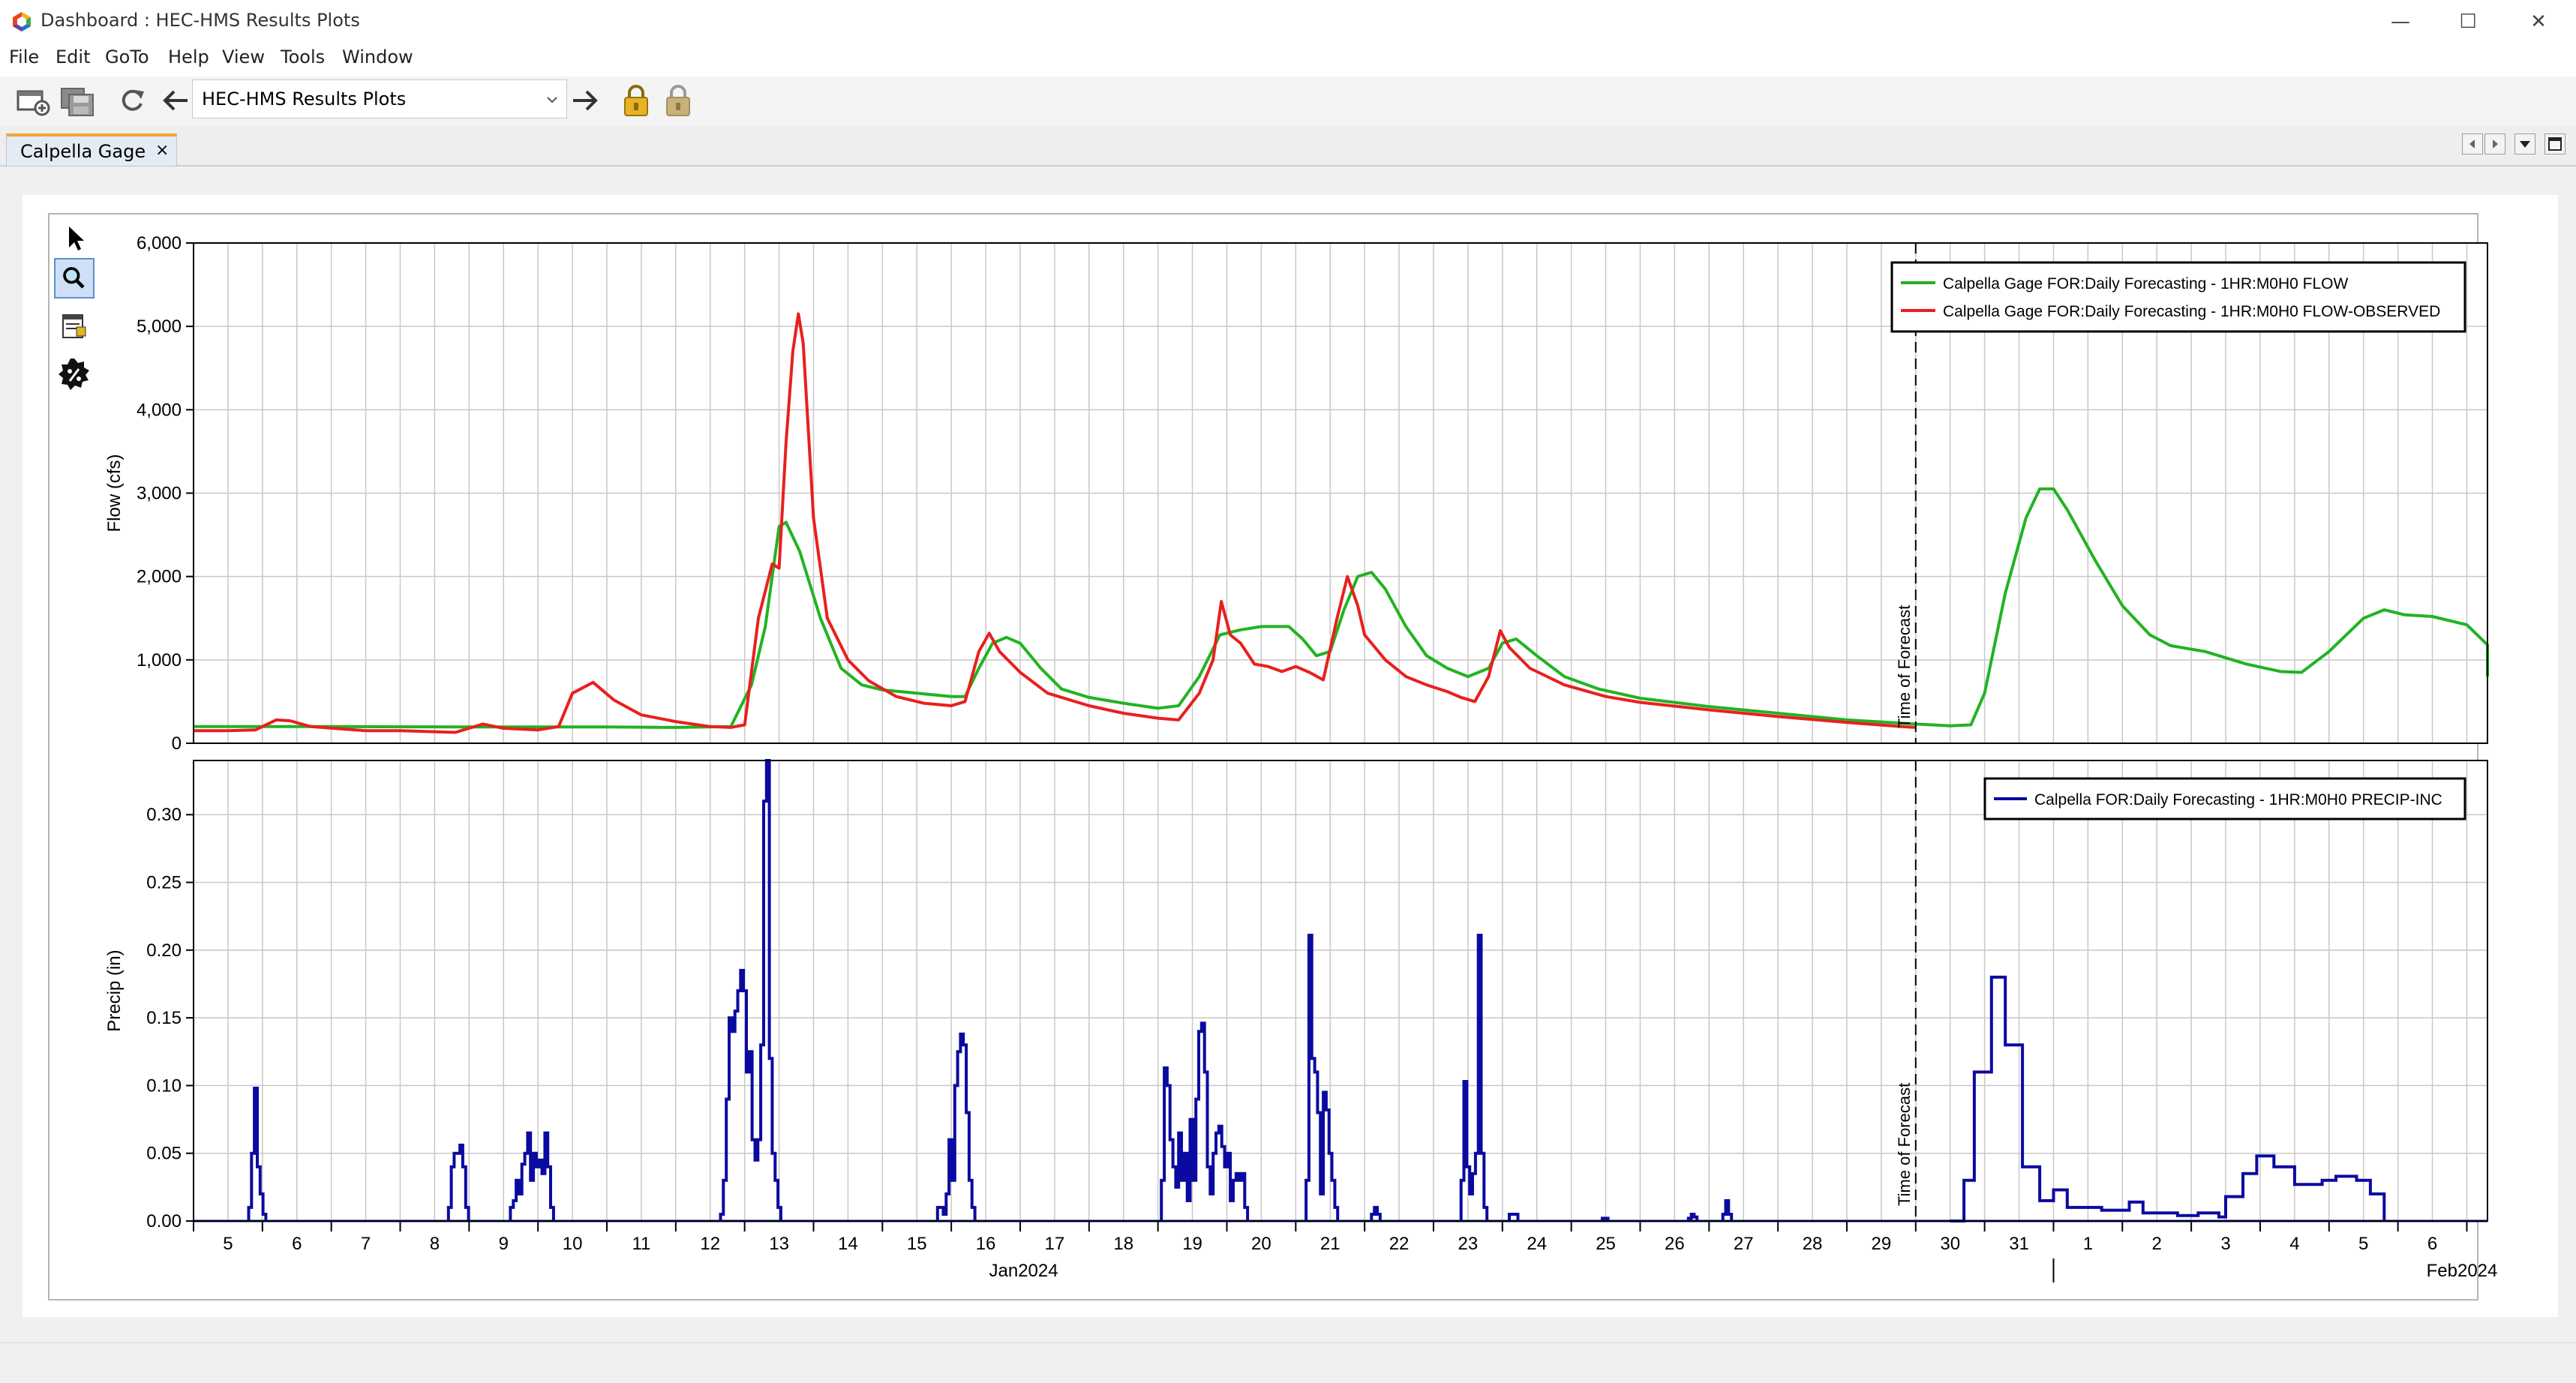 The width and height of the screenshot is (2576, 1383). What do you see at coordinates (22, 22) in the screenshot?
I see `app-logo-icon` at bounding box center [22, 22].